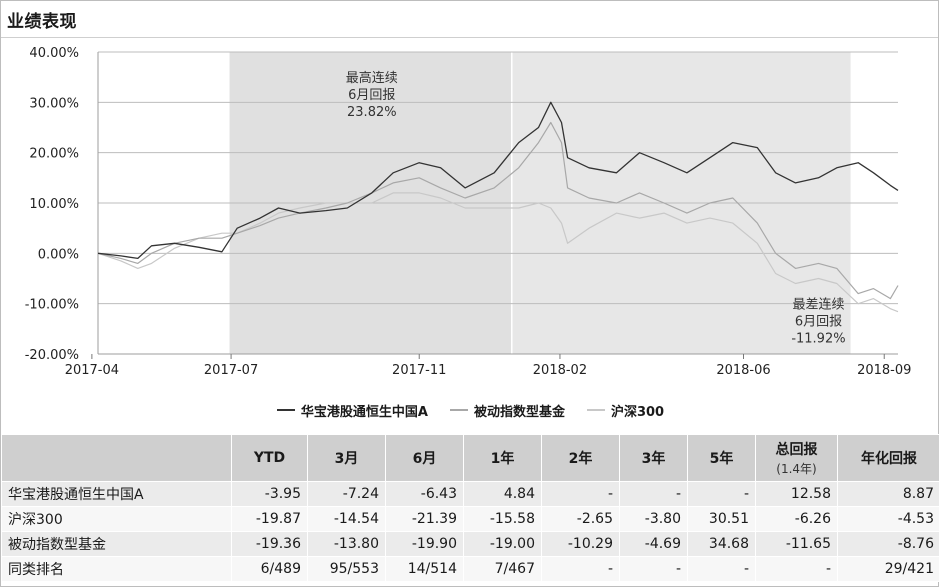  What do you see at coordinates (721, 458) in the screenshot?
I see `column-header: 5年` at bounding box center [721, 458].